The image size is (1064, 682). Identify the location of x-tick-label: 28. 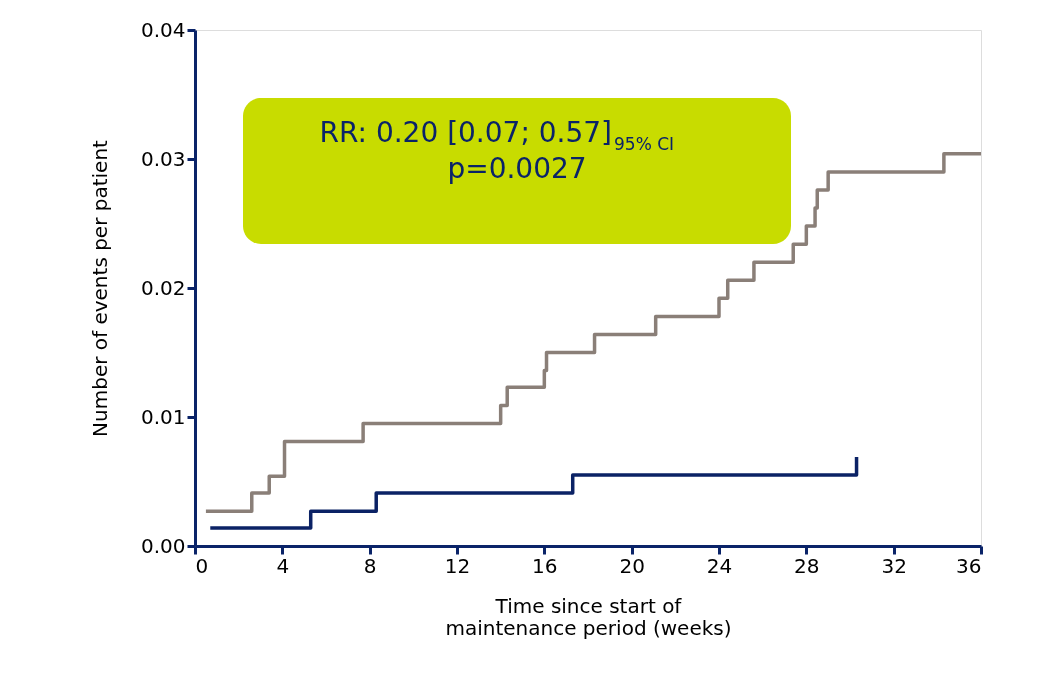
(807, 565).